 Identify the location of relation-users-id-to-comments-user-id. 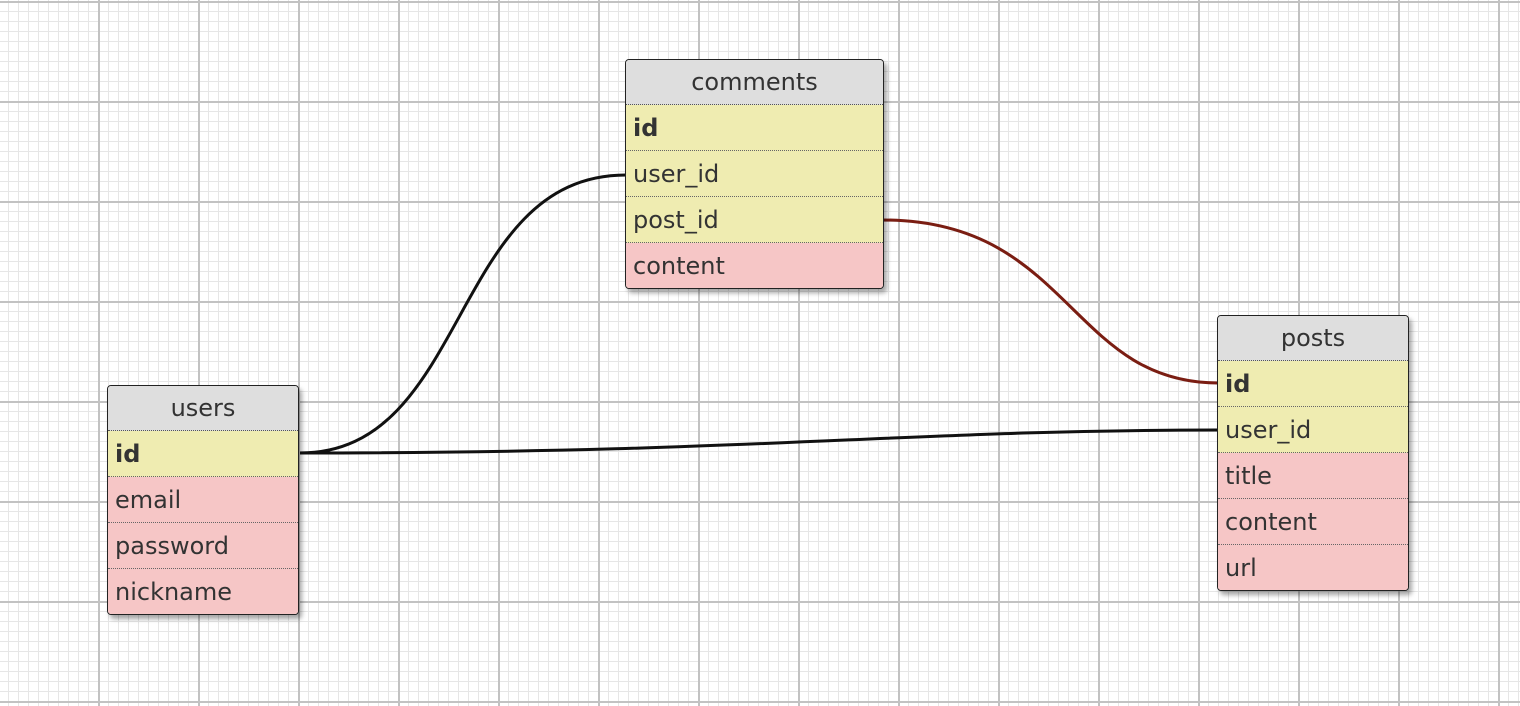
(463, 314).